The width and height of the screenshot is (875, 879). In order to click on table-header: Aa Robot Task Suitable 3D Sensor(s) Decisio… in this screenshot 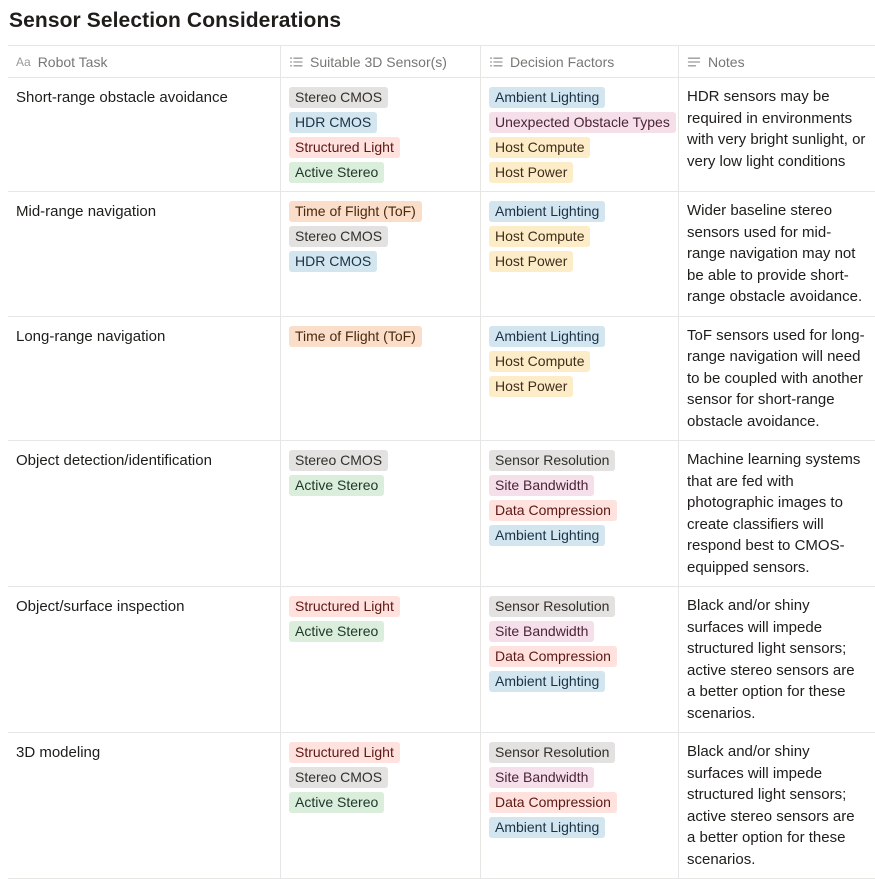, I will do `click(441, 62)`.